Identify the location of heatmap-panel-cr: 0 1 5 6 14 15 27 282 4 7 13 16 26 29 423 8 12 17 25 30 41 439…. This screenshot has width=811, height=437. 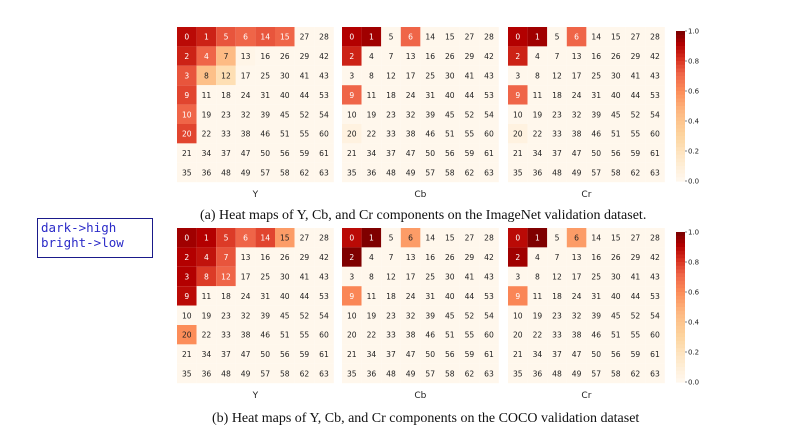
(586, 113).